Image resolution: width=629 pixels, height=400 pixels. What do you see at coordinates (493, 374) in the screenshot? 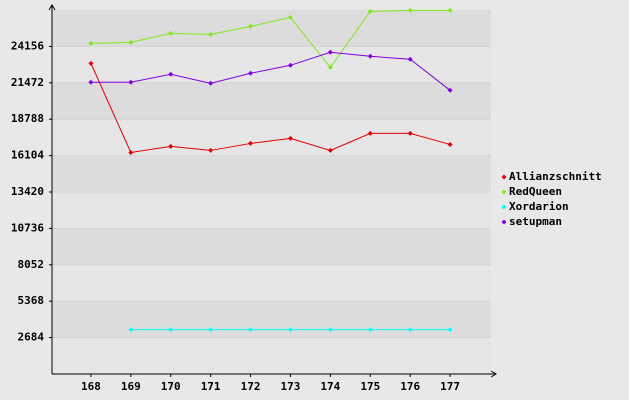
I see `x-axis-arrow` at bounding box center [493, 374].